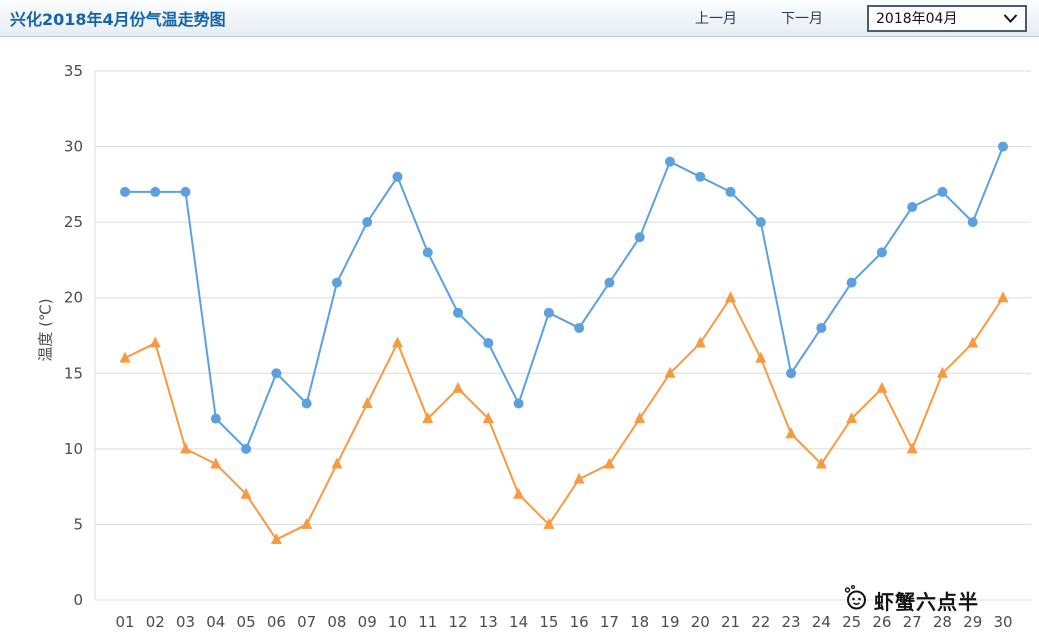  I want to click on x-tick-label: 05, so click(246, 622).